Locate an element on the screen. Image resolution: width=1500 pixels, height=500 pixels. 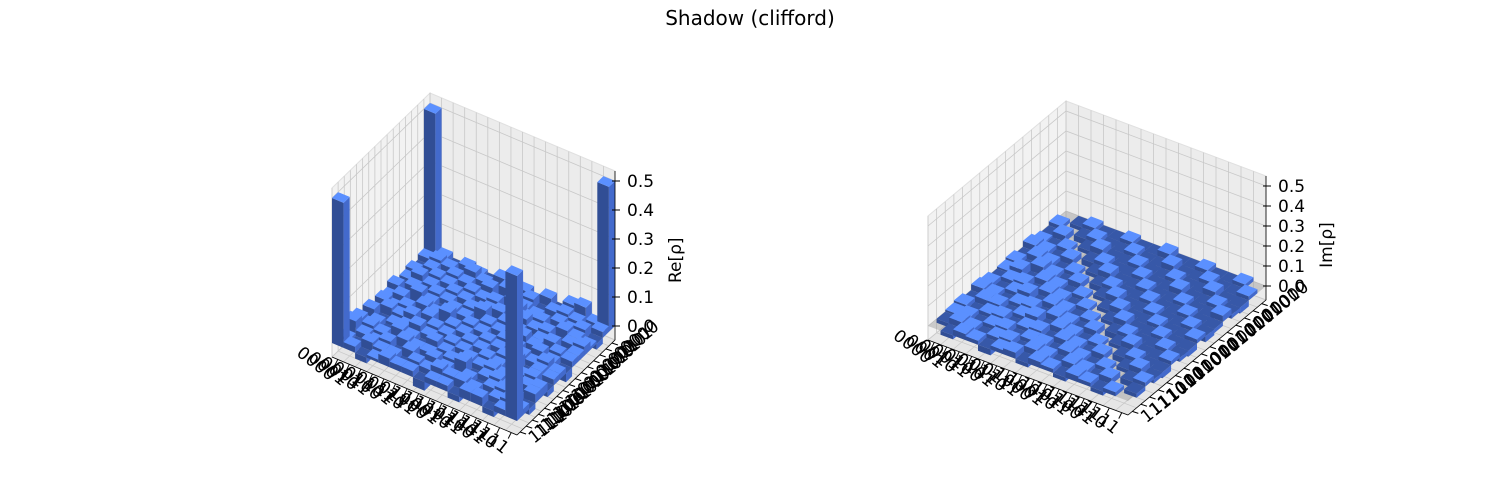
z-axis-label: Re[ρ] is located at coordinates (676, 260).